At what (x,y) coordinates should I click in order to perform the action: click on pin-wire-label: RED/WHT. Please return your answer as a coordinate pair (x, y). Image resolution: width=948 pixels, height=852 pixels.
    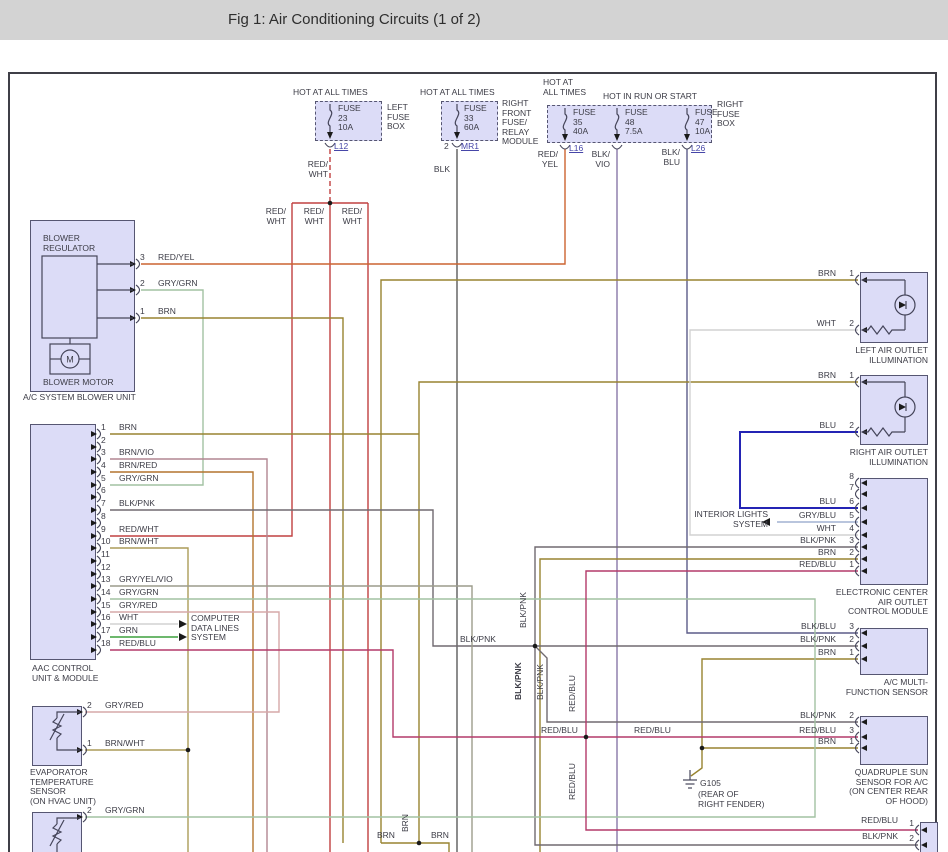
    Looking at the image, I should click on (139, 529).